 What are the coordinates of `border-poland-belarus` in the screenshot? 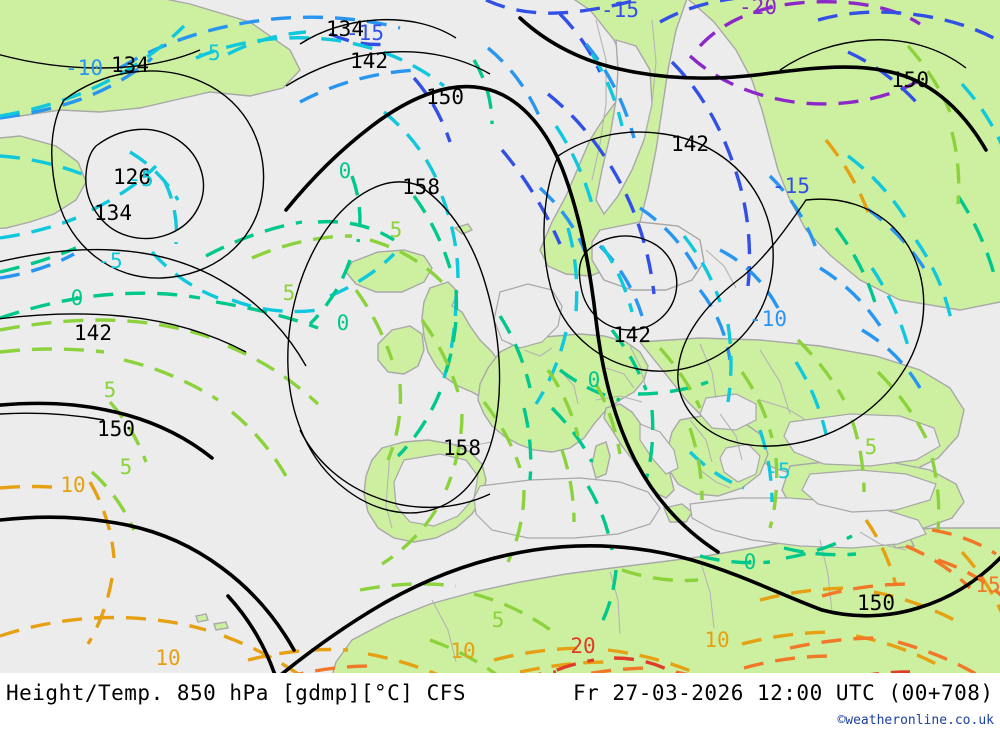 It's located at (708, 371).